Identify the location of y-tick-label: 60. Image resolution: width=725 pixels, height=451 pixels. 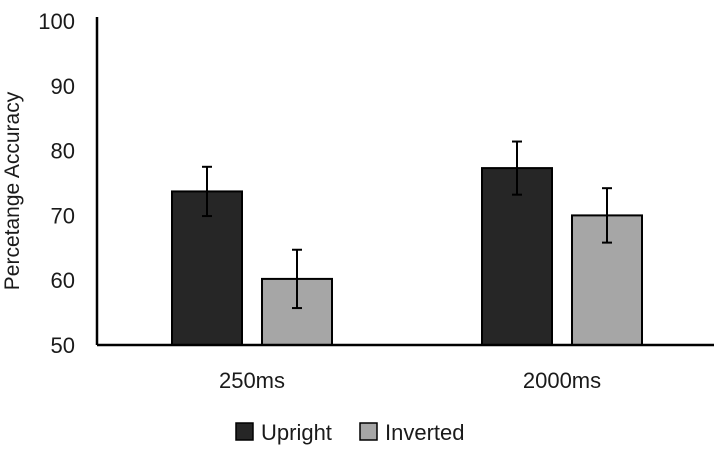
(63, 280).